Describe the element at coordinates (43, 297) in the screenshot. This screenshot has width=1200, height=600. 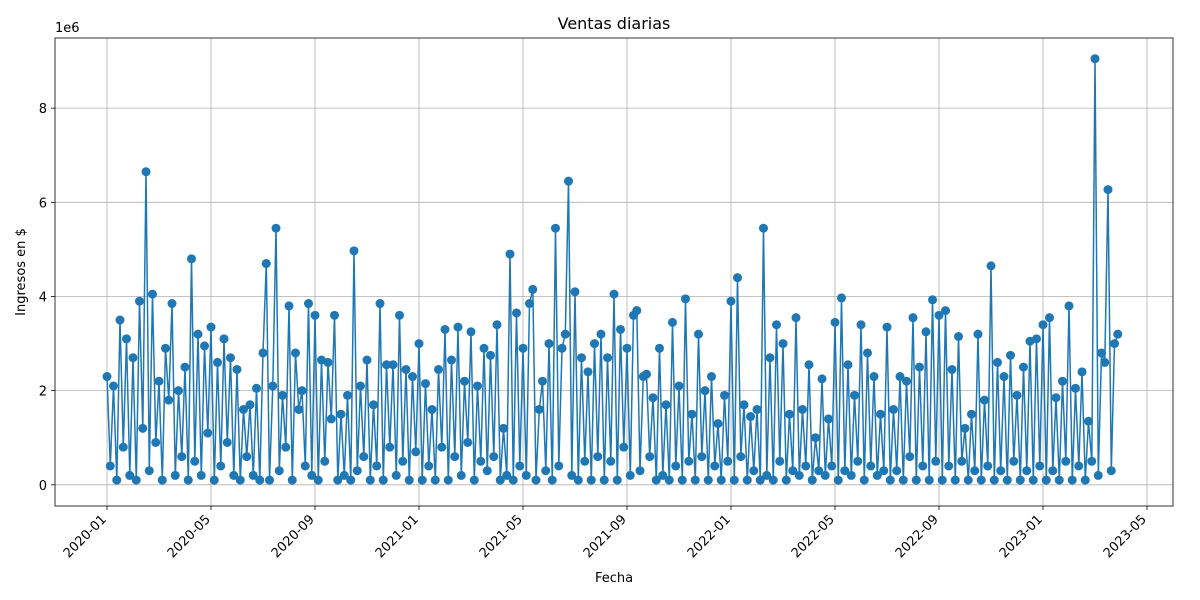
I see `y-tick-label: 4` at that location.